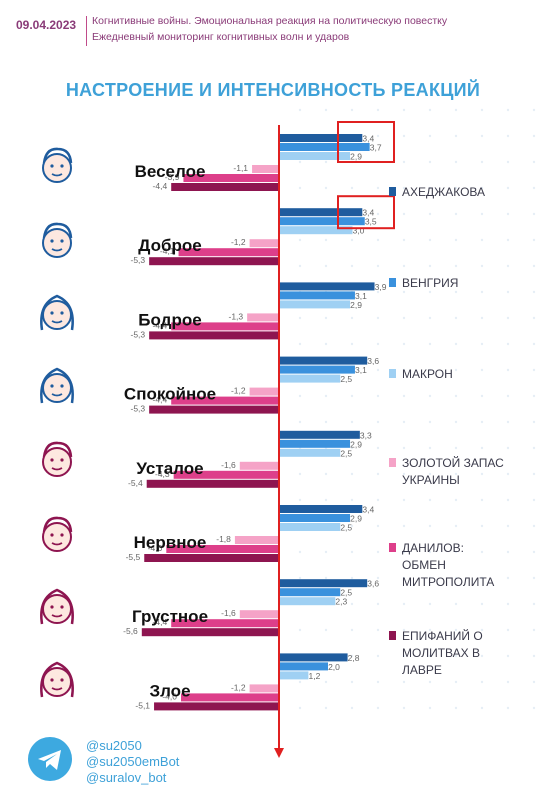 This screenshot has width=546, height=800. What do you see at coordinates (169, 696) in the screenshot?
I see `data-label: -4,0` at bounding box center [169, 696].